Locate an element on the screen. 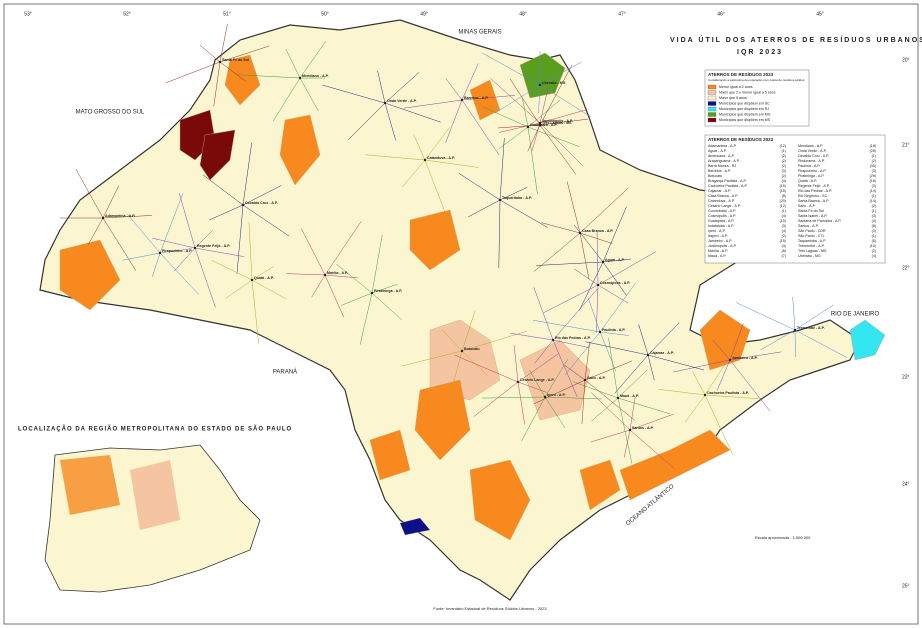 This screenshot has width=922, height=628. landfill-name: Meridiano - A.P. is located at coordinates (810, 146).